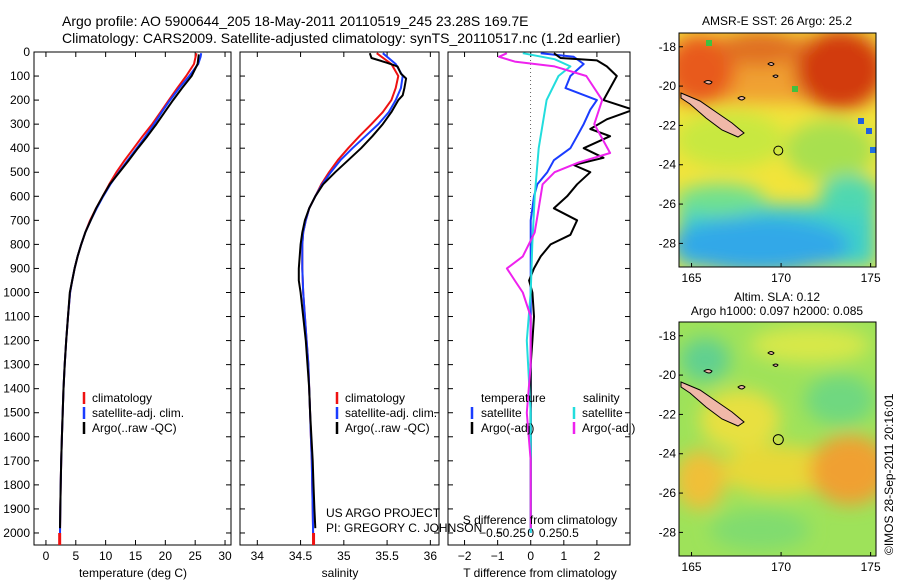 The height and width of the screenshot is (580, 900). I want to click on salinity-xtick-label: 35.5, so click(387, 556).